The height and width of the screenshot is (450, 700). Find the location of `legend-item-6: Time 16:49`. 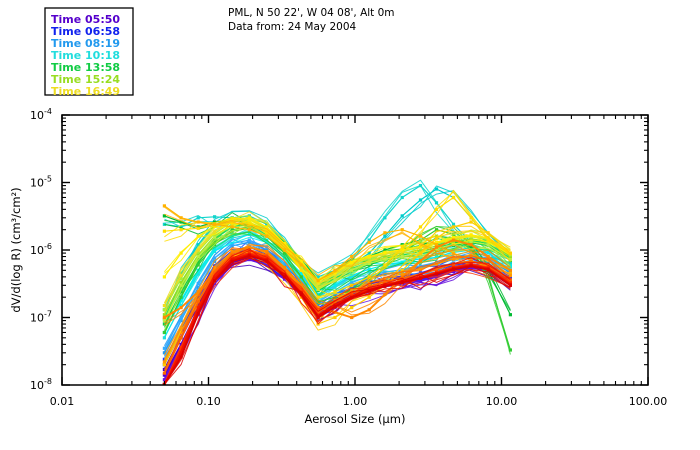

legend-item-6: Time 16:49 is located at coordinates (85, 91).